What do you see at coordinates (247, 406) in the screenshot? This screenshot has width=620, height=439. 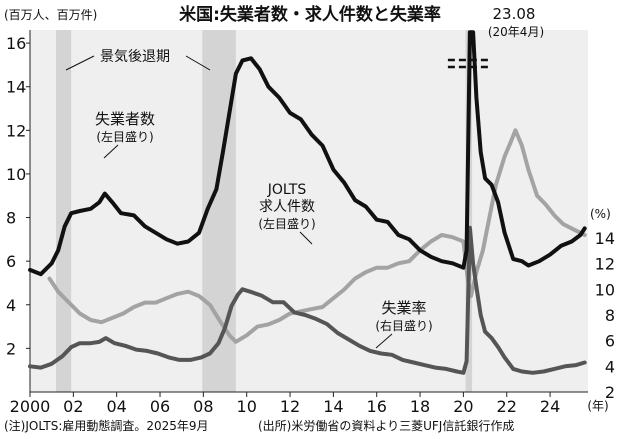 I see `x-tick-label-10: 10` at bounding box center [247, 406].